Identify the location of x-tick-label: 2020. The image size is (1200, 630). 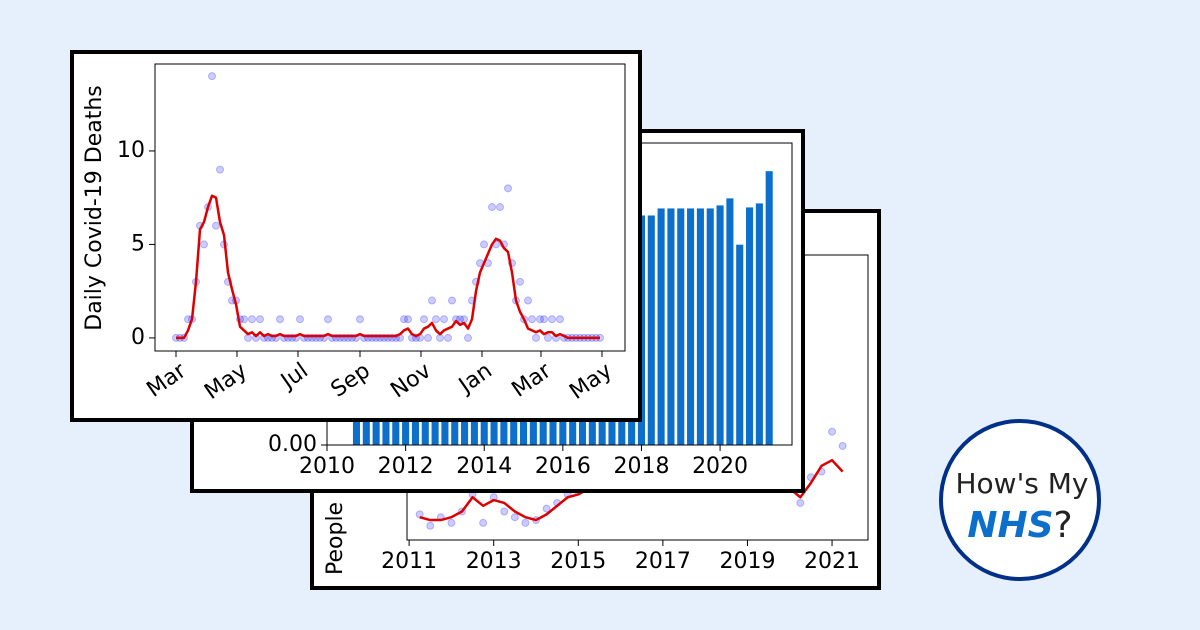
(720, 466).